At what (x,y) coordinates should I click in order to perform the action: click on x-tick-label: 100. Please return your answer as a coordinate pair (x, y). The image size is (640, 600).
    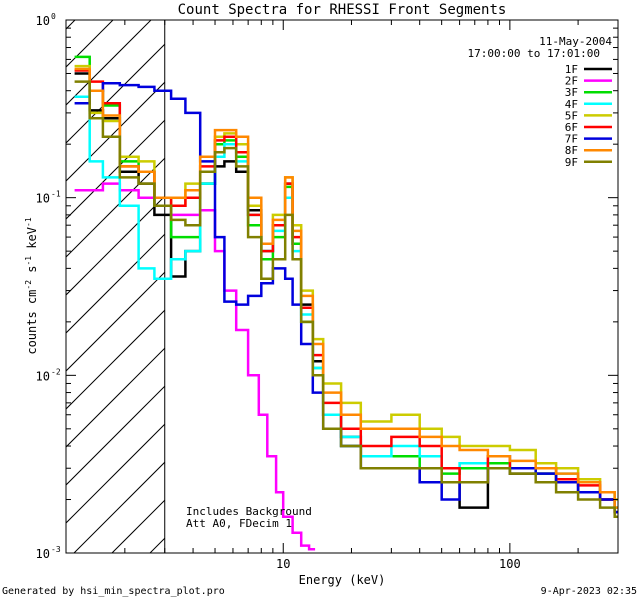
    Looking at the image, I should click on (510, 564).